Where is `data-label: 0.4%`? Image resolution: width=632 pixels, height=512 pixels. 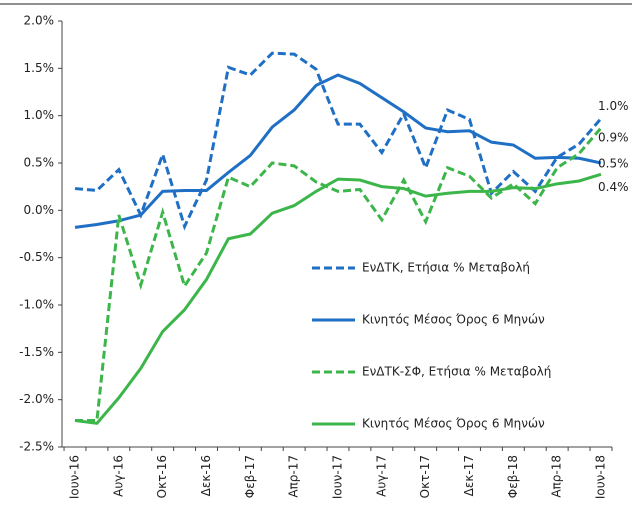 data-label: 0.4% is located at coordinates (613, 187).